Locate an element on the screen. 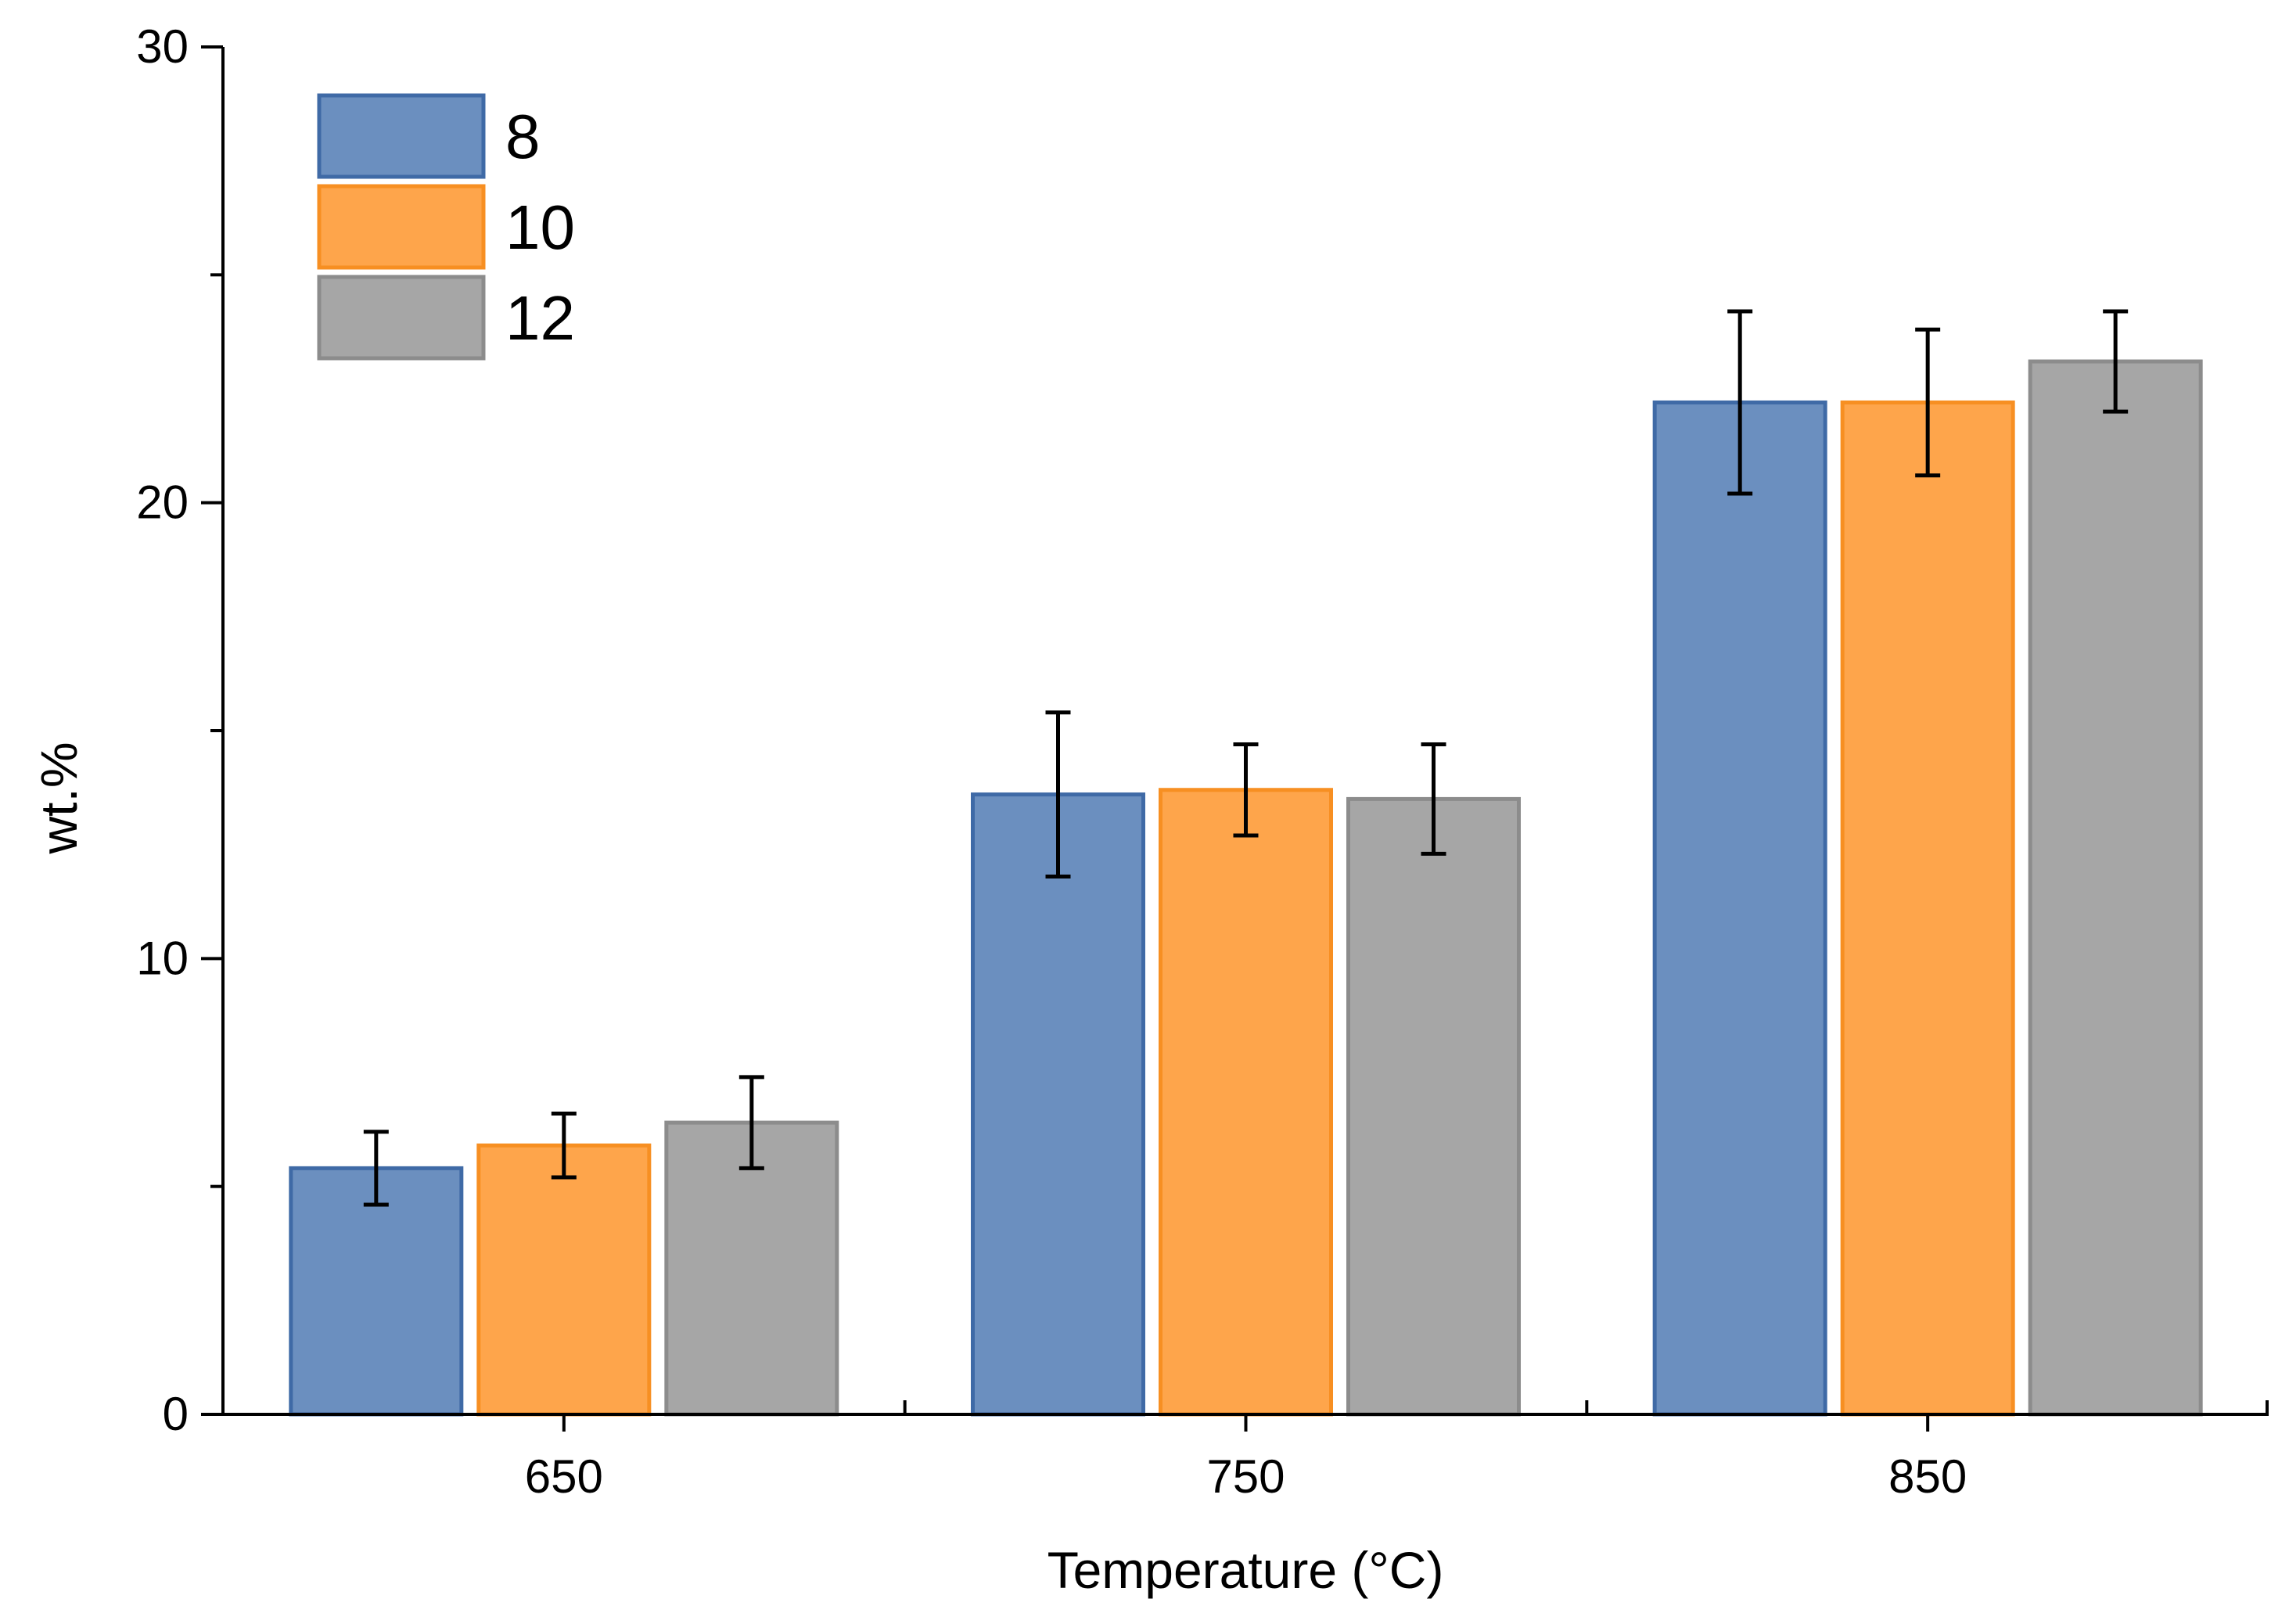  legend-label: 8 is located at coordinates (523, 136).